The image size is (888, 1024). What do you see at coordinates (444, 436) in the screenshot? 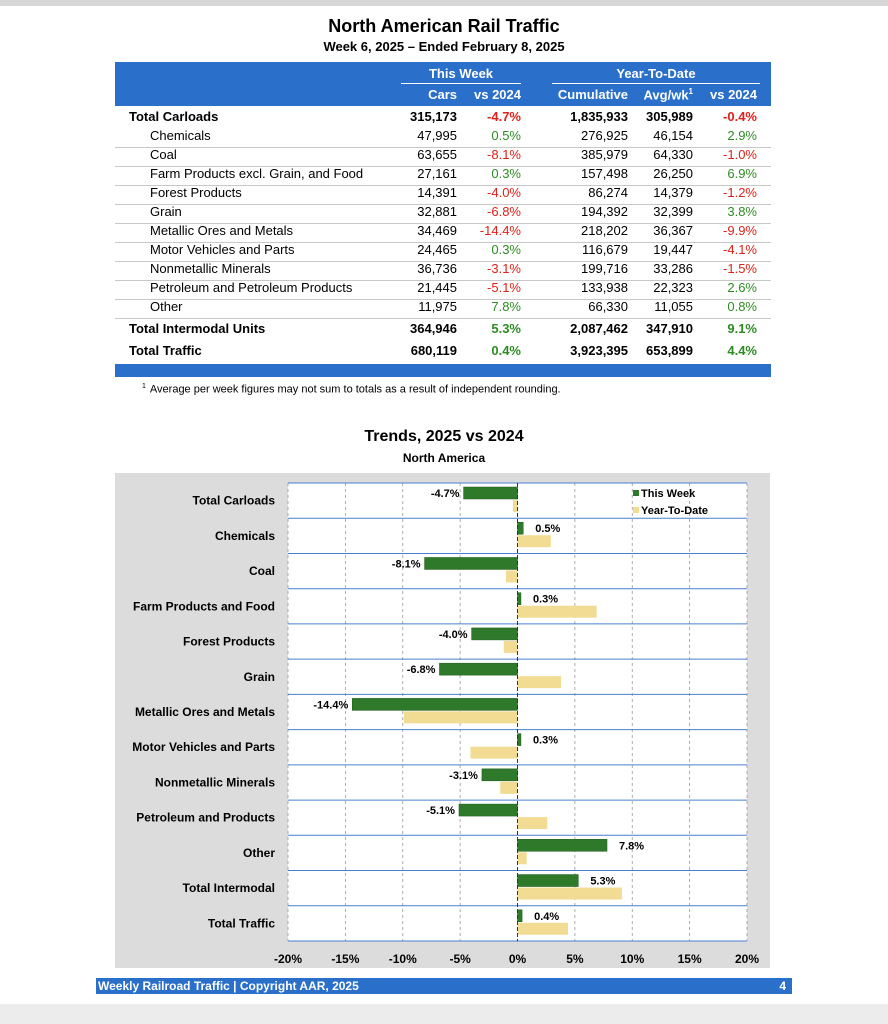
I see `chart-title: Trends, 2025 vs 2024` at bounding box center [444, 436].